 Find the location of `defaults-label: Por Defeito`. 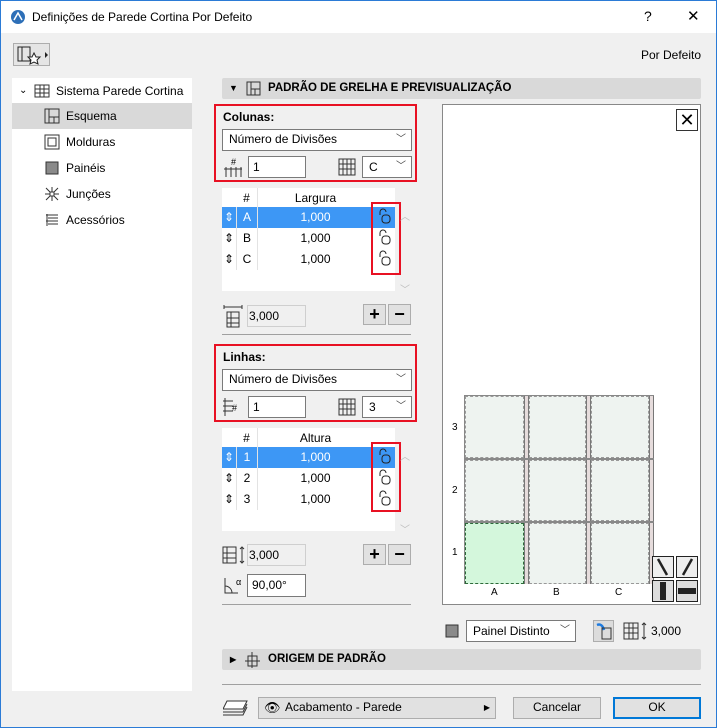

defaults-label: Por Defeito is located at coordinates (670, 55).